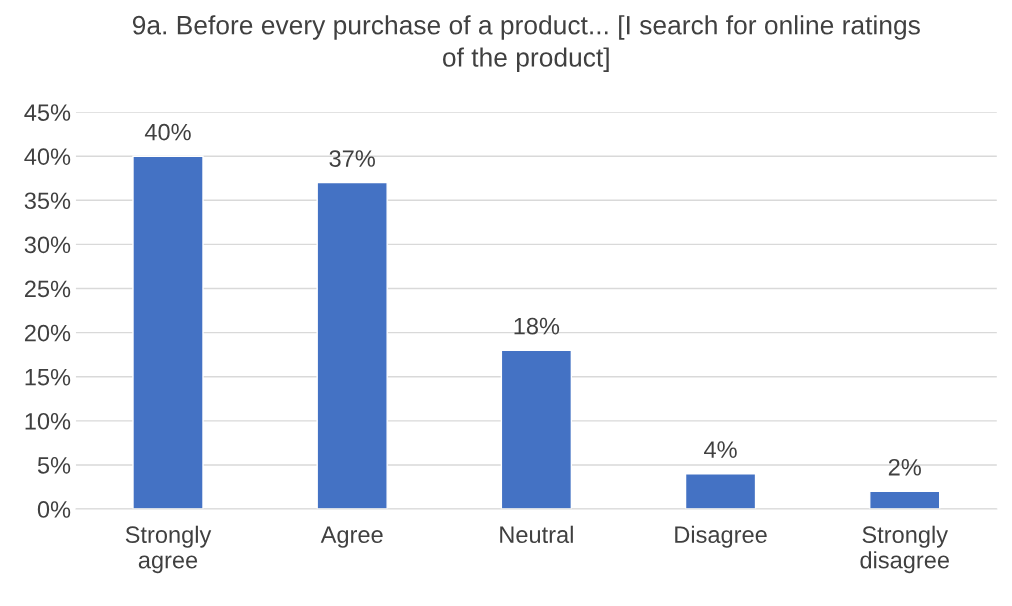 Image resolution: width=1012 pixels, height=606 pixels. What do you see at coordinates (47, 245) in the screenshot?
I see `y-tick-label: 30%` at bounding box center [47, 245].